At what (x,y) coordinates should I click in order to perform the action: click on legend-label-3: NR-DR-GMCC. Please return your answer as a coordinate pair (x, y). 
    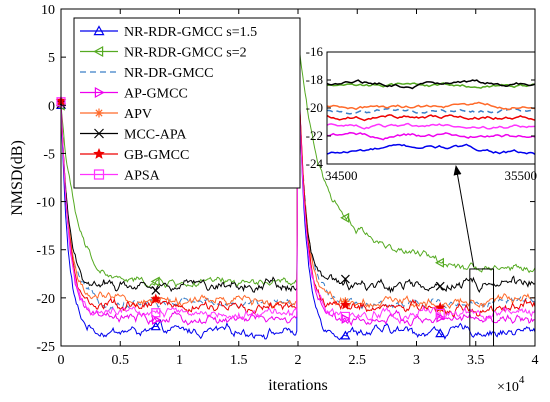
    Looking at the image, I should click on (168, 73).